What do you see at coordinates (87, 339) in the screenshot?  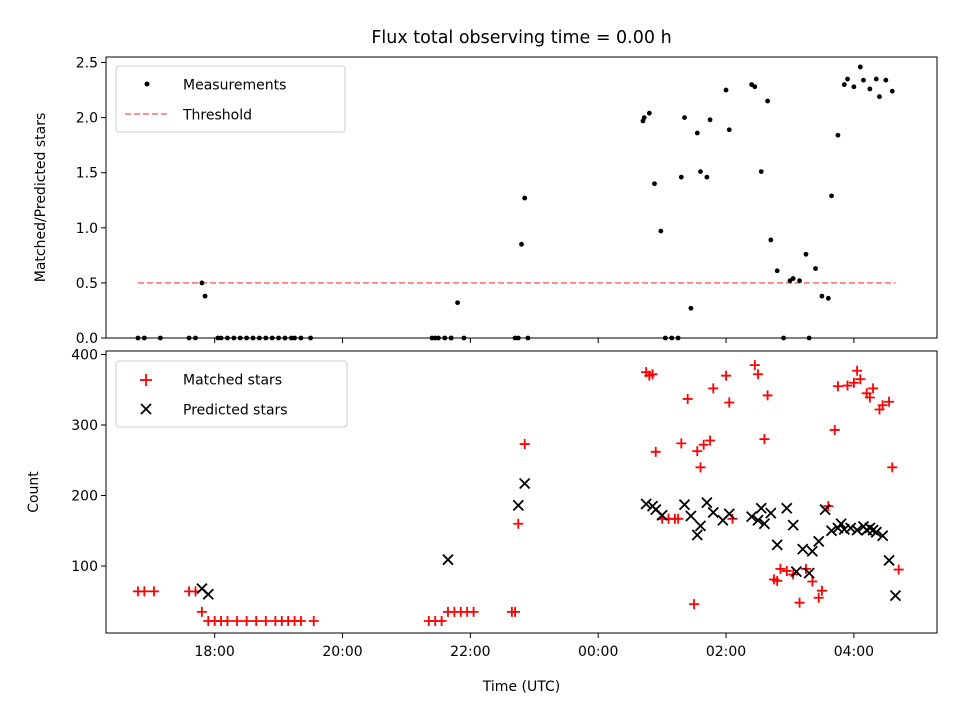 I see `ratio-y-tick-label: 0.0` at bounding box center [87, 339].